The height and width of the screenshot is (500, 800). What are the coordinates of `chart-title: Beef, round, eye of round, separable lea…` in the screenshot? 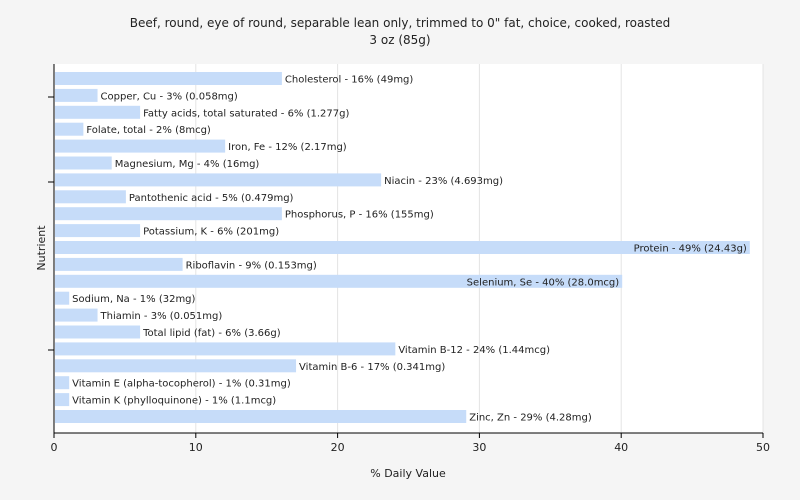 It's located at (400, 23).